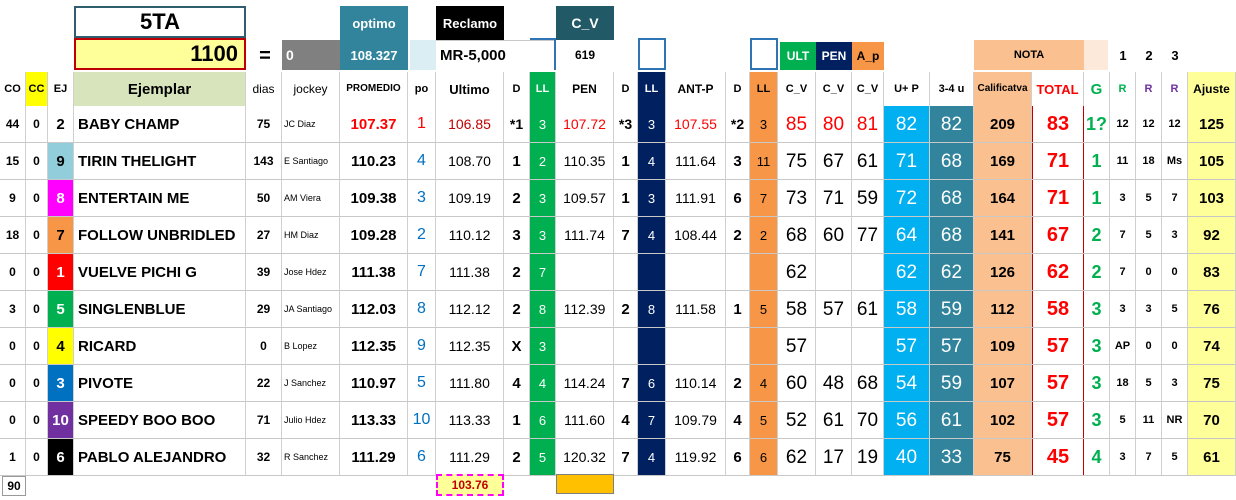 This screenshot has height=500, width=1236. What do you see at coordinates (264, 457) in the screenshot?
I see `cell-dias: 32` at bounding box center [264, 457].